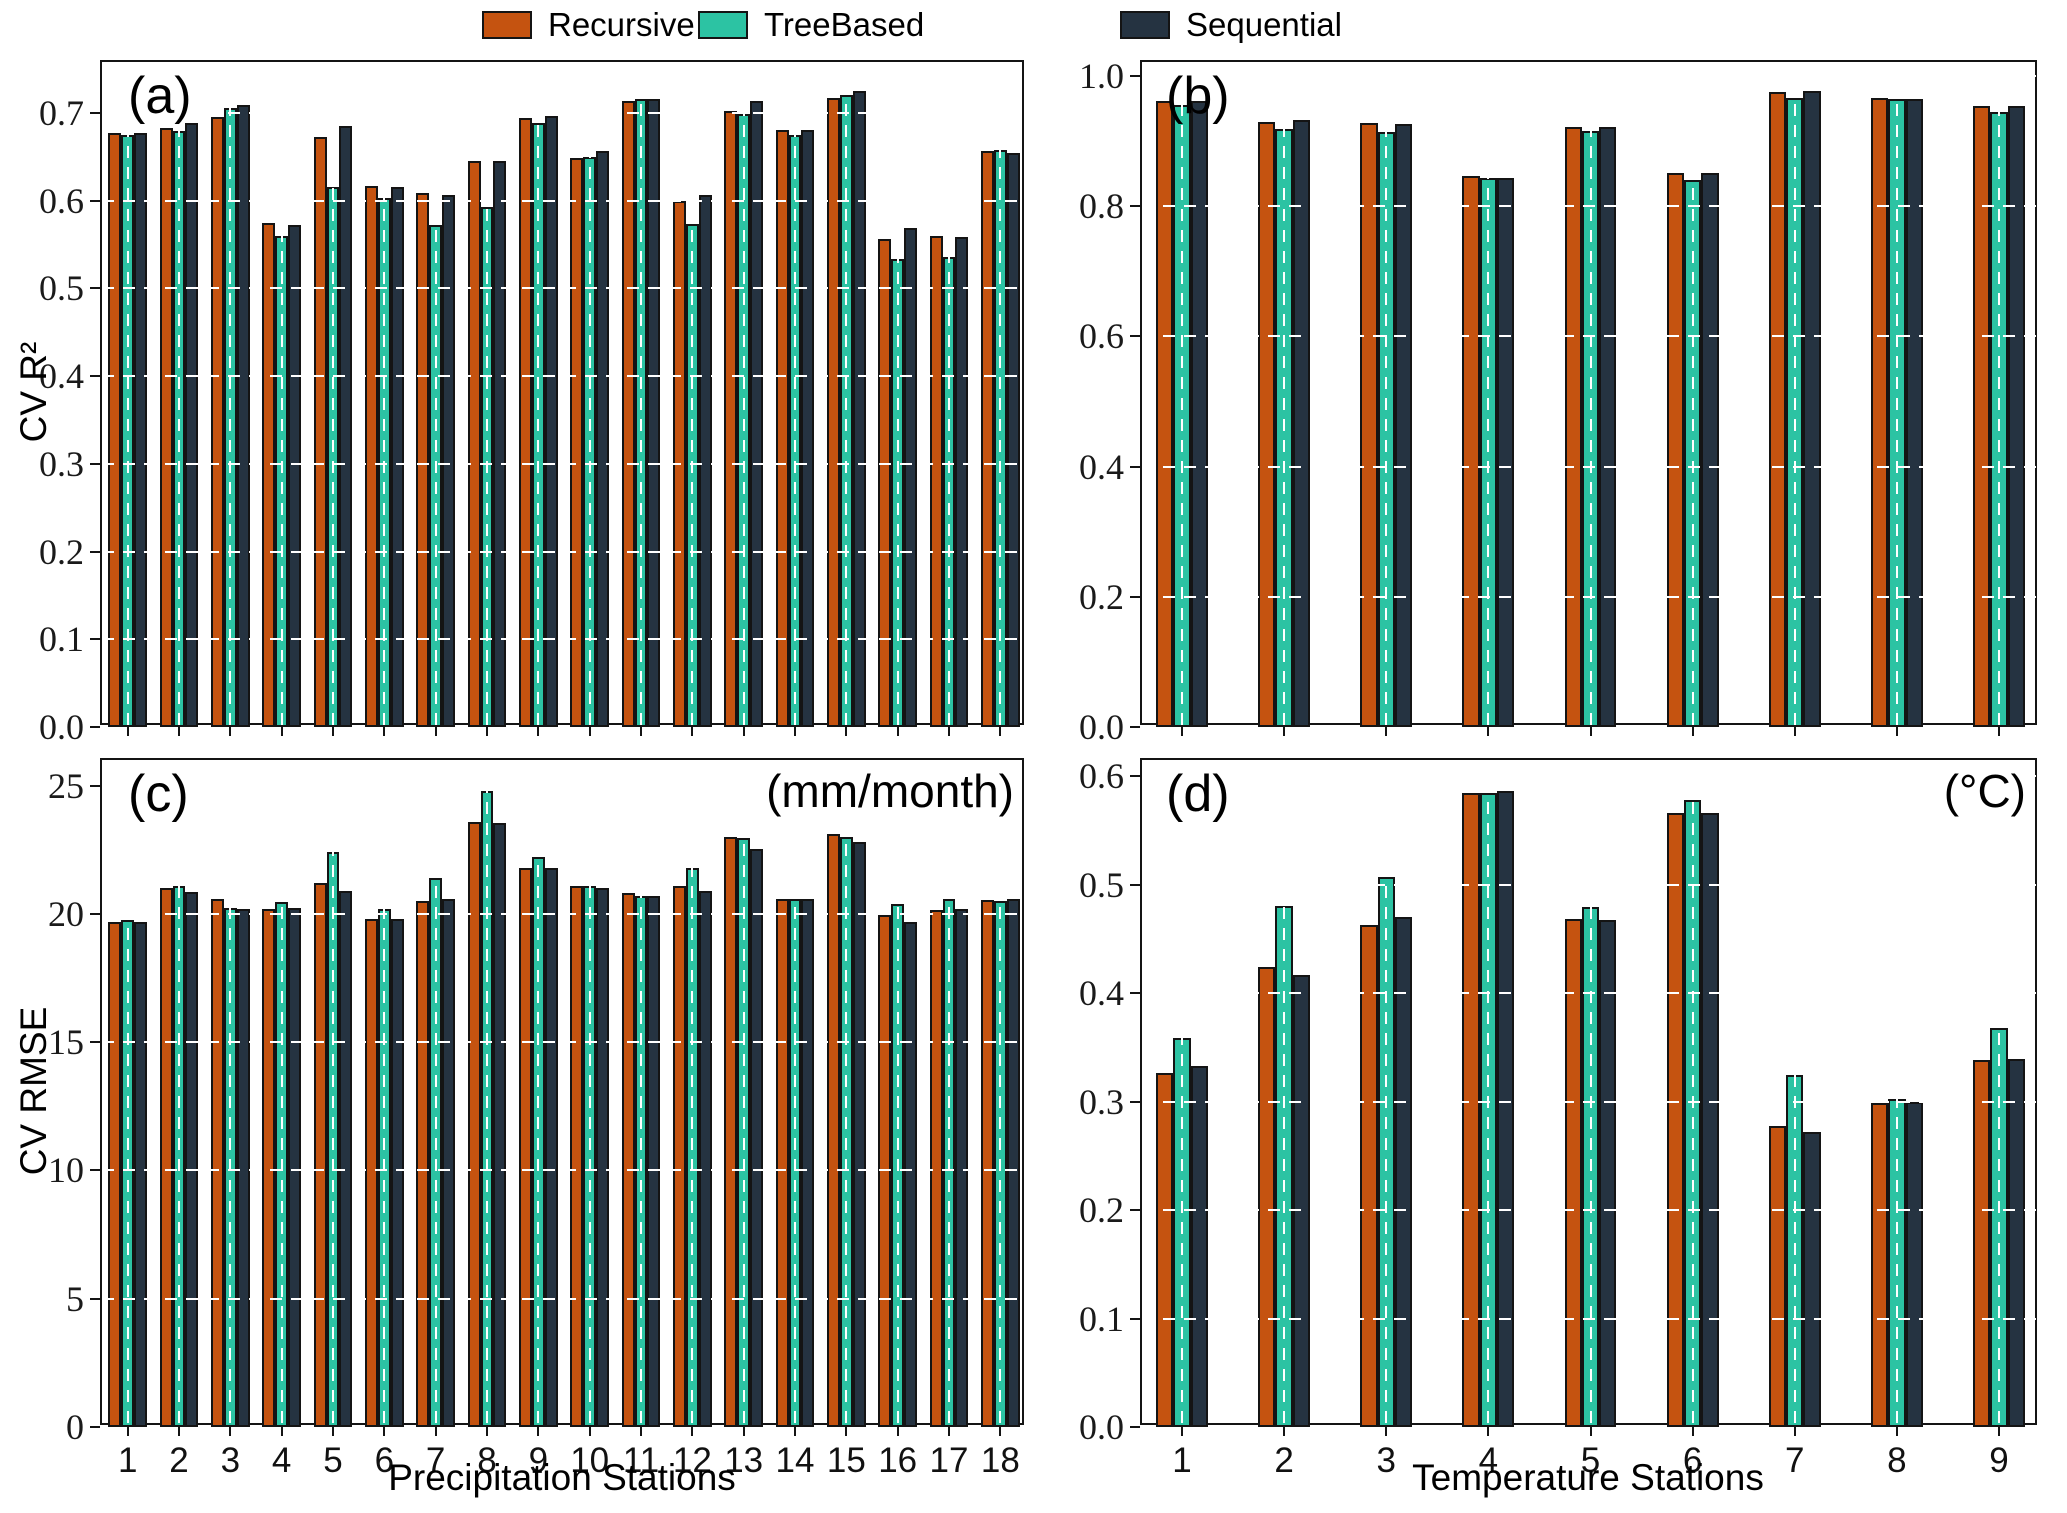  What do you see at coordinates (1101, 206) in the screenshot?
I see `y-tick-label: 0.8` at bounding box center [1101, 206].